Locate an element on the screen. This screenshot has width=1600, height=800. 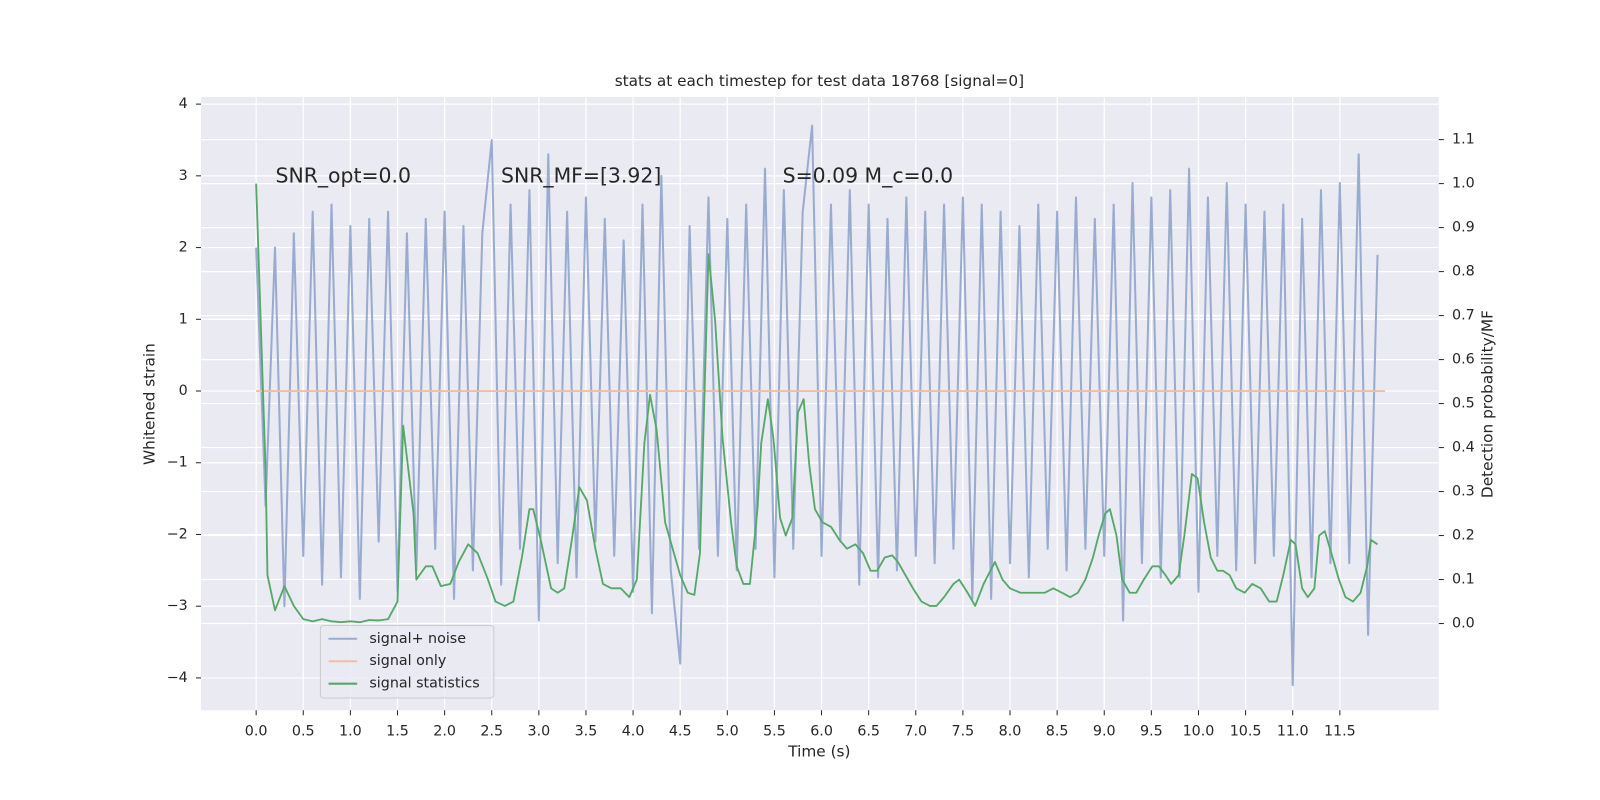
x-tick-label: 8.0 is located at coordinates (1010, 732).